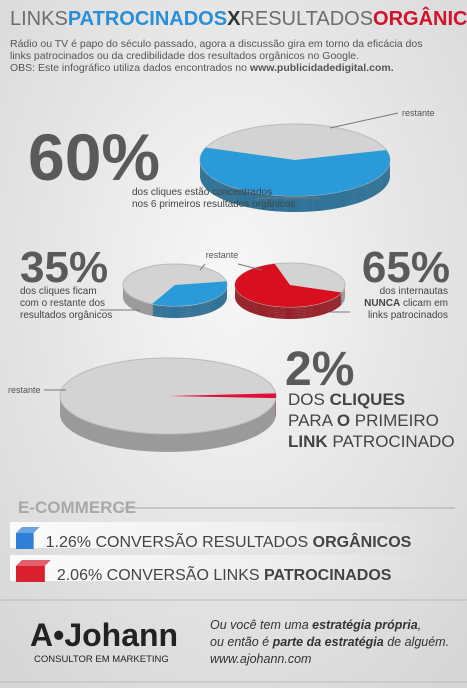 The width and height of the screenshot is (467, 688). What do you see at coordinates (308, 441) in the screenshot?
I see `text-part: LINK` at bounding box center [308, 441].